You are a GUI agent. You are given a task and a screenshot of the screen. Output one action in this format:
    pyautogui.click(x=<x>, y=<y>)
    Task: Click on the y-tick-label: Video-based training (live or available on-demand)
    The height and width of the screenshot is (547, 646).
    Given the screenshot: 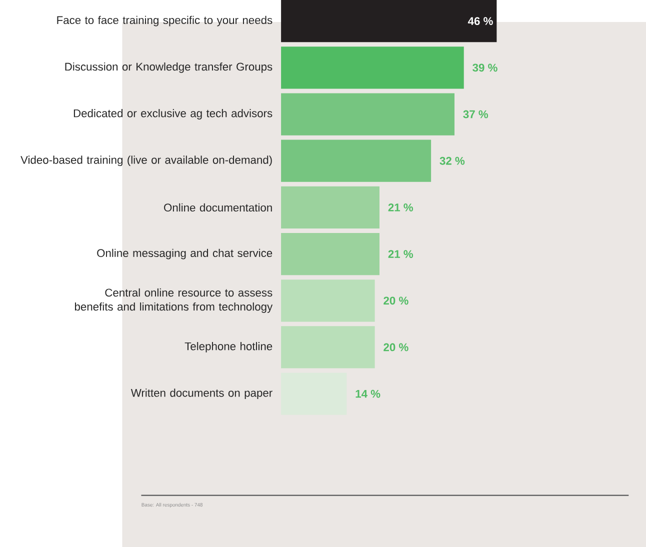 What is the action you would take?
    pyautogui.click(x=146, y=160)
    